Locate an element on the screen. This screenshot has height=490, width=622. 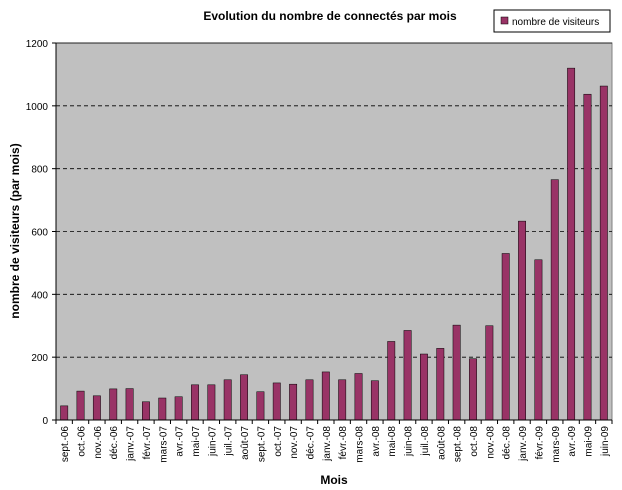
x-tick-label: juil.-08 is located at coordinates (425, 441).